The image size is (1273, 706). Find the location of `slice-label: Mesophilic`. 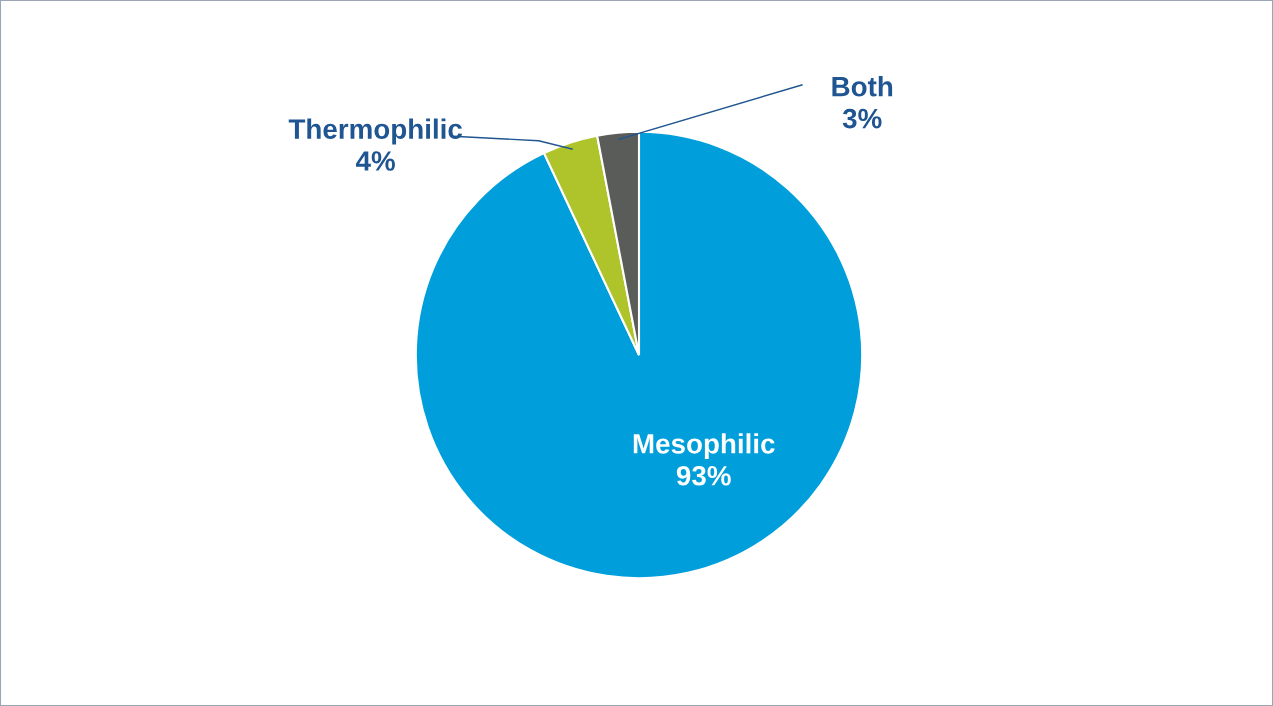

slice-label: Mesophilic is located at coordinates (704, 446).